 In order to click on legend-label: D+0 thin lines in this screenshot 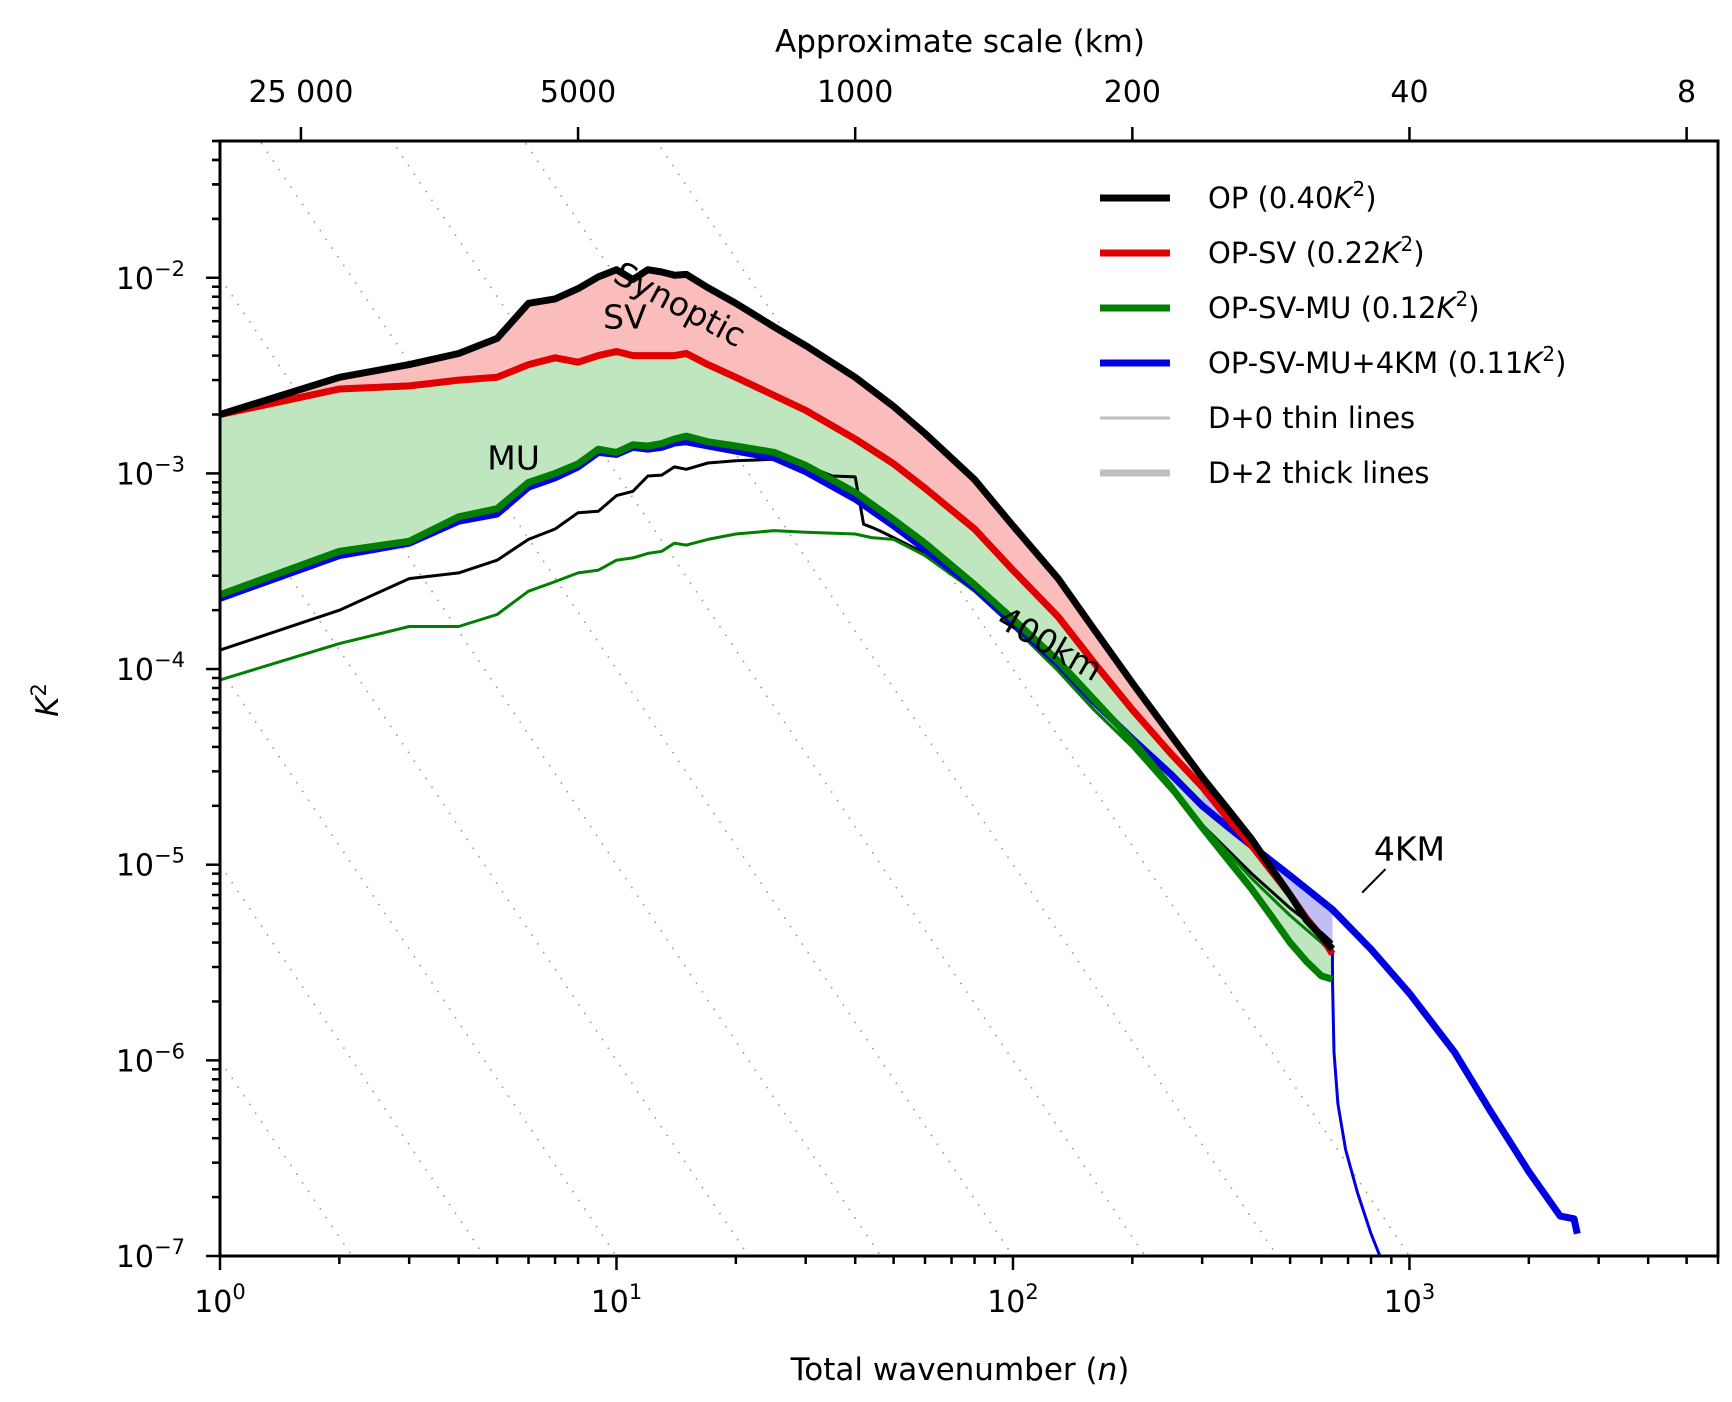, I will do `click(1311, 418)`.